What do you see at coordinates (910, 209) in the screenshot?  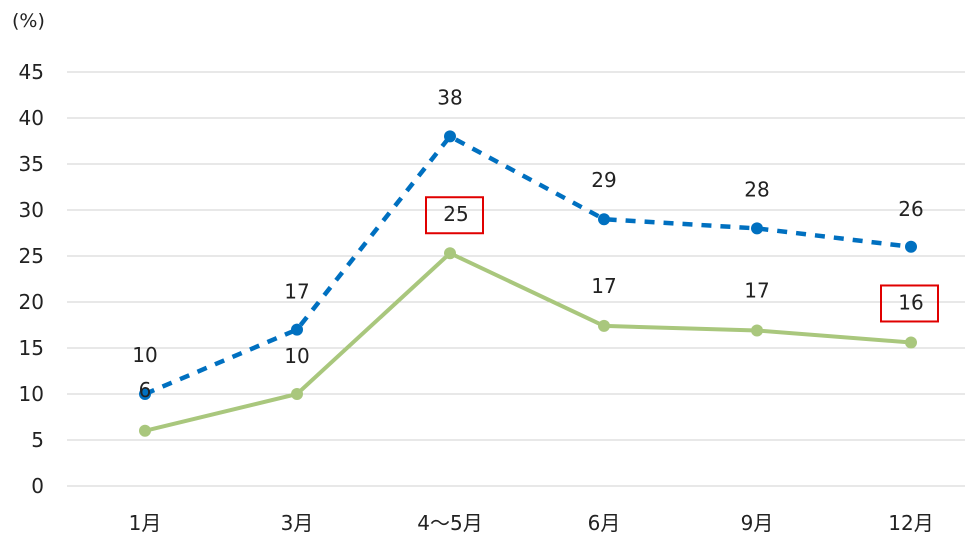 I see `data-label: 26` at bounding box center [910, 209].